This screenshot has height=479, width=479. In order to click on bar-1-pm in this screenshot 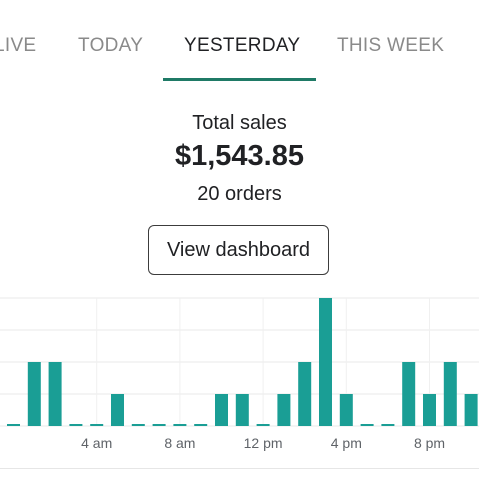, I will do `click(284, 410)`.